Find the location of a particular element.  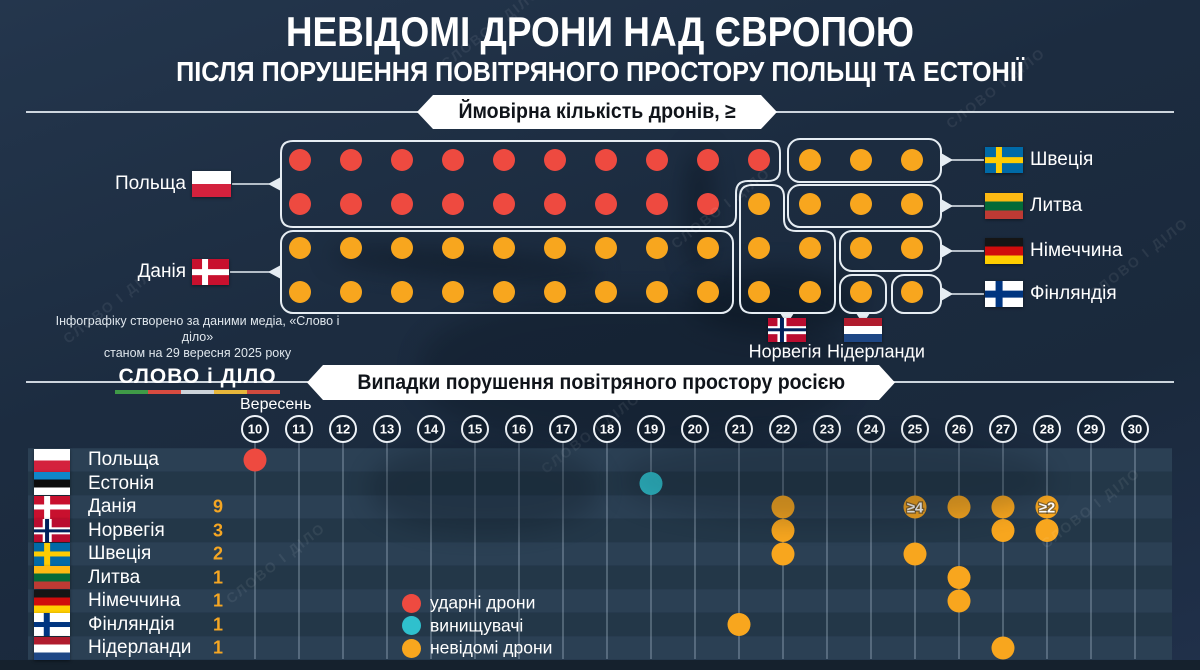

flag-nl-list-icon is located at coordinates (52, 648).